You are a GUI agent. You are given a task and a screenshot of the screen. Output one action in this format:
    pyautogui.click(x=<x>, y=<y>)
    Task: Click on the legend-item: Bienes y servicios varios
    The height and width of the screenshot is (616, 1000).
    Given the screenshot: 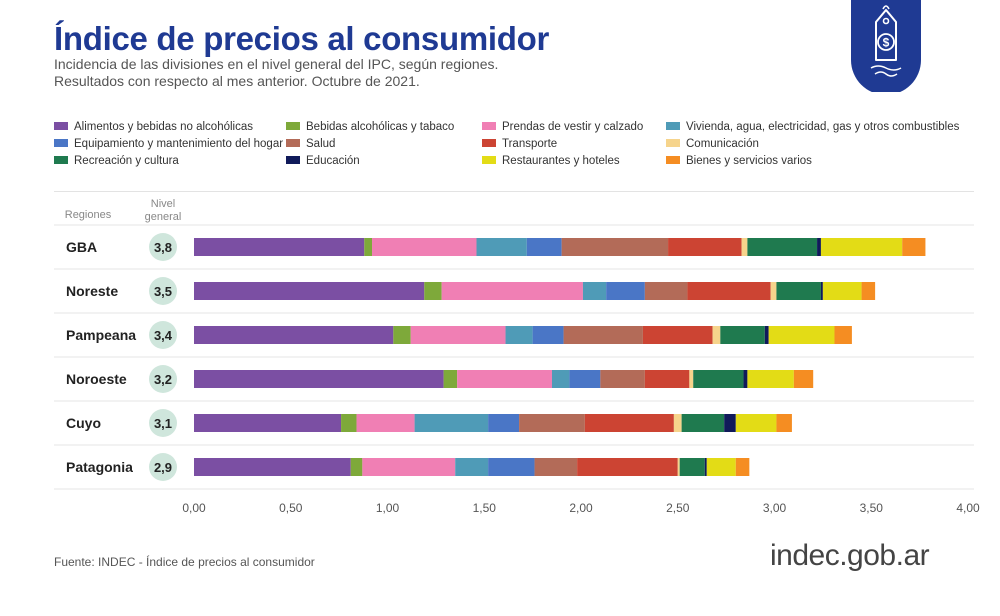 What is the action you would take?
    pyautogui.click(x=739, y=161)
    